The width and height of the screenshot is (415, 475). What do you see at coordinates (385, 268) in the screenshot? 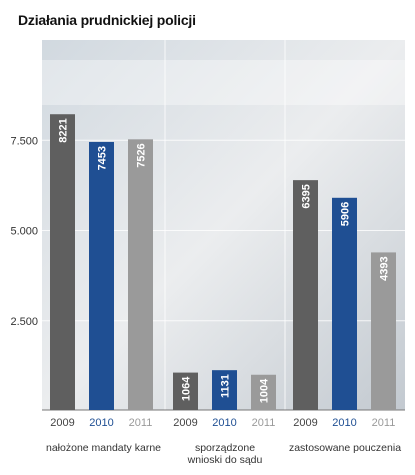
I see `bar-value-label: 4393` at bounding box center [385, 268].